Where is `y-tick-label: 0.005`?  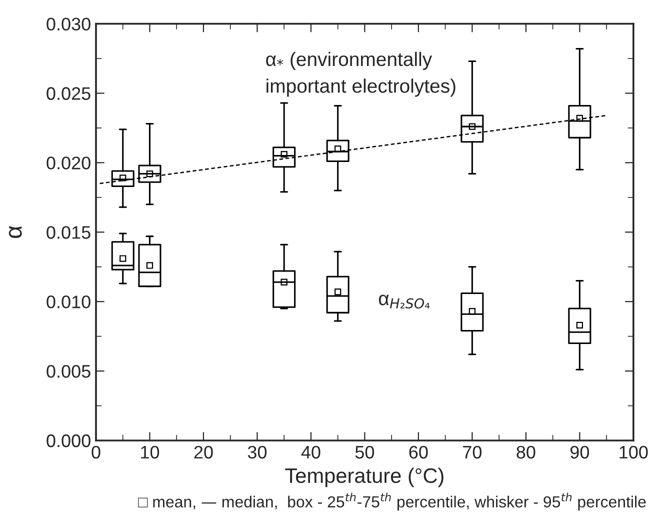 y-tick-label: 0.005 is located at coordinates (68, 371).